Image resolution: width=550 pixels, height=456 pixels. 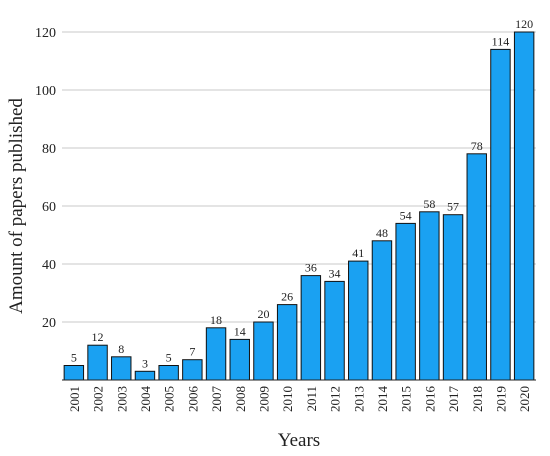 I want to click on x-tick-label: 2014, so click(x=382, y=399).